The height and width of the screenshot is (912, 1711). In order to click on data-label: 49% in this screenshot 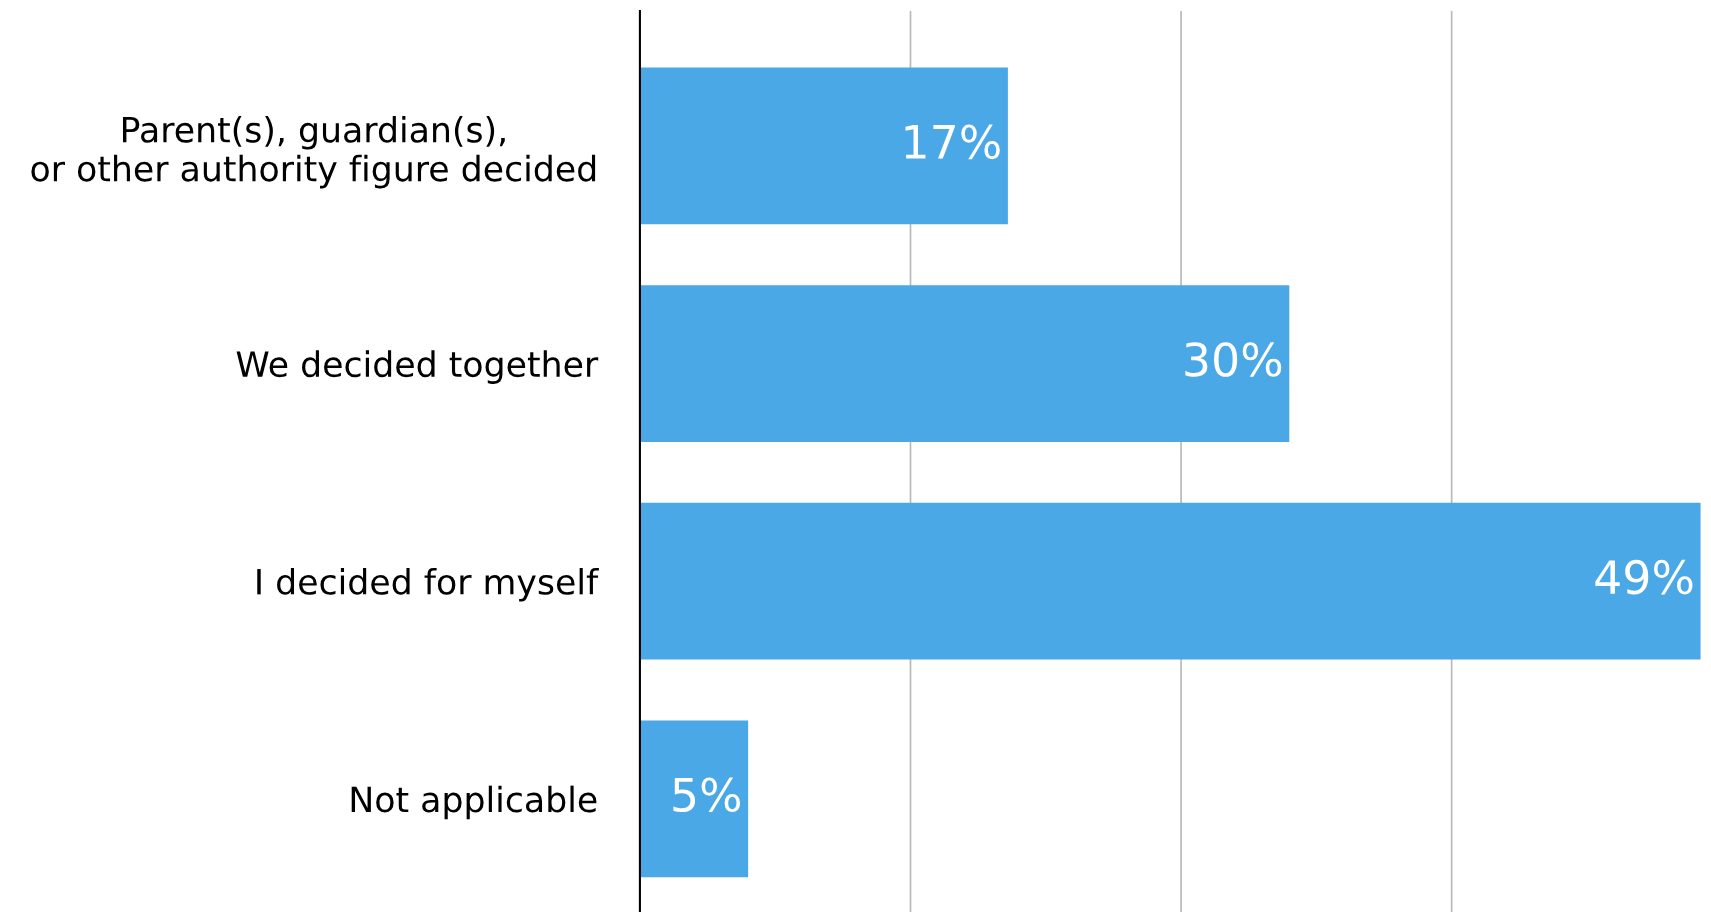, I will do `click(1644, 577)`.